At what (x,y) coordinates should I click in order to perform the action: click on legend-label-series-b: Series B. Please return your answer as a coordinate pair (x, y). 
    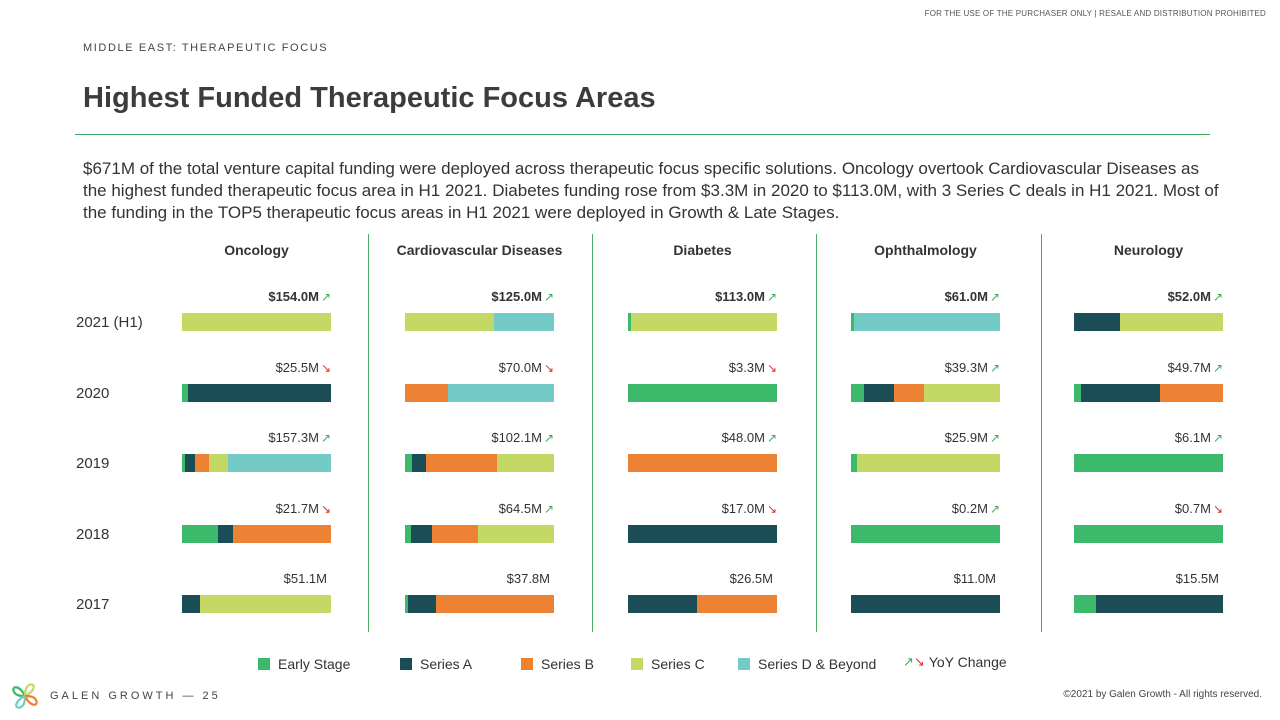
    Looking at the image, I should click on (567, 664).